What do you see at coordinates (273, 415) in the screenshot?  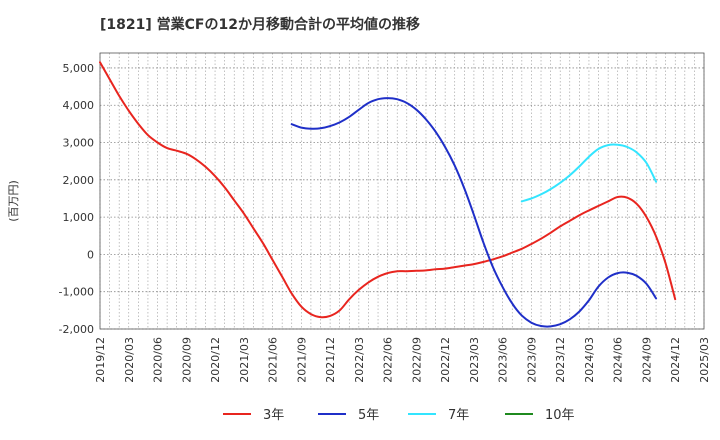 I see `legend-label-3年: 3年` at bounding box center [273, 415].